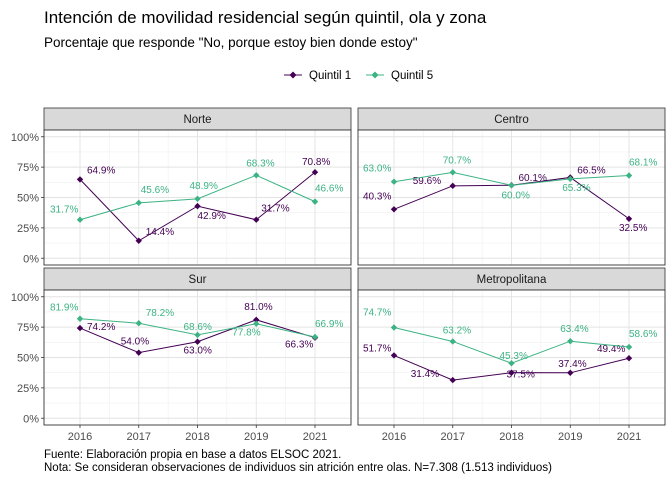 This screenshot has height=480, width=672. What do you see at coordinates (299, 345) in the screenshot?
I see `data-label-quintil-1: 66.3%` at bounding box center [299, 345].